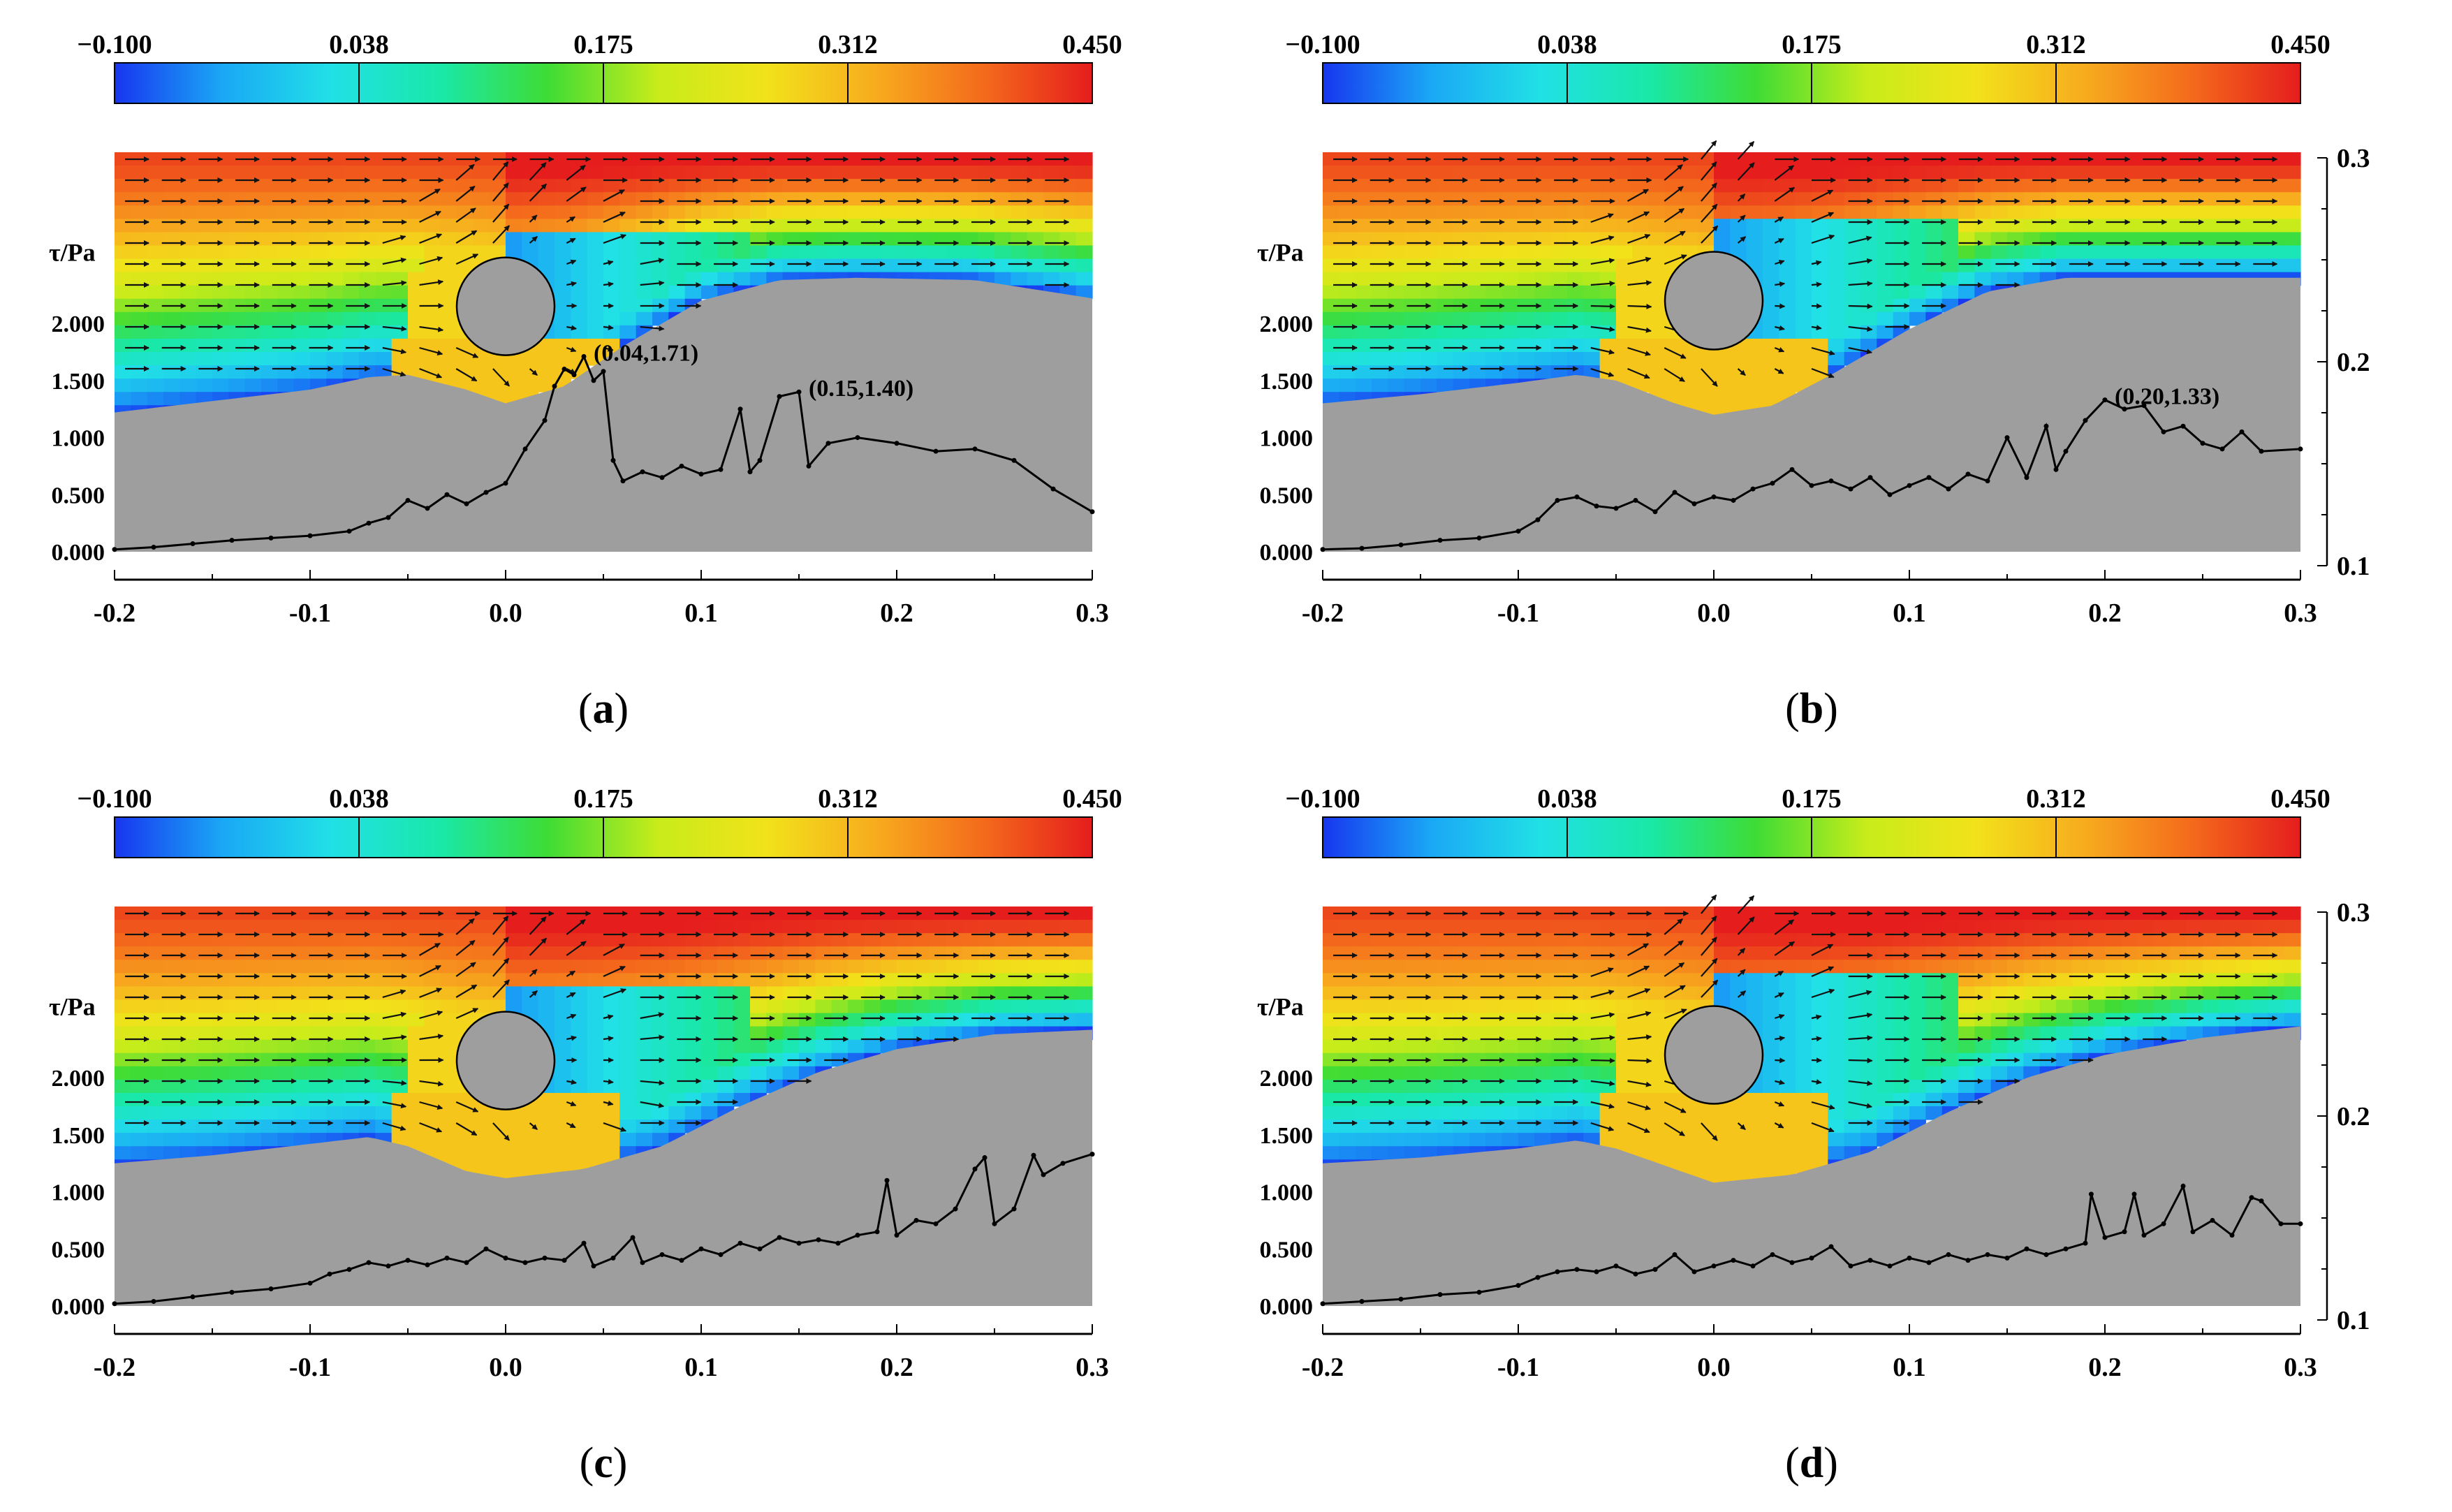  What do you see at coordinates (114, 614) in the screenshot?
I see `x-tick-label: -0.2` at bounding box center [114, 614].